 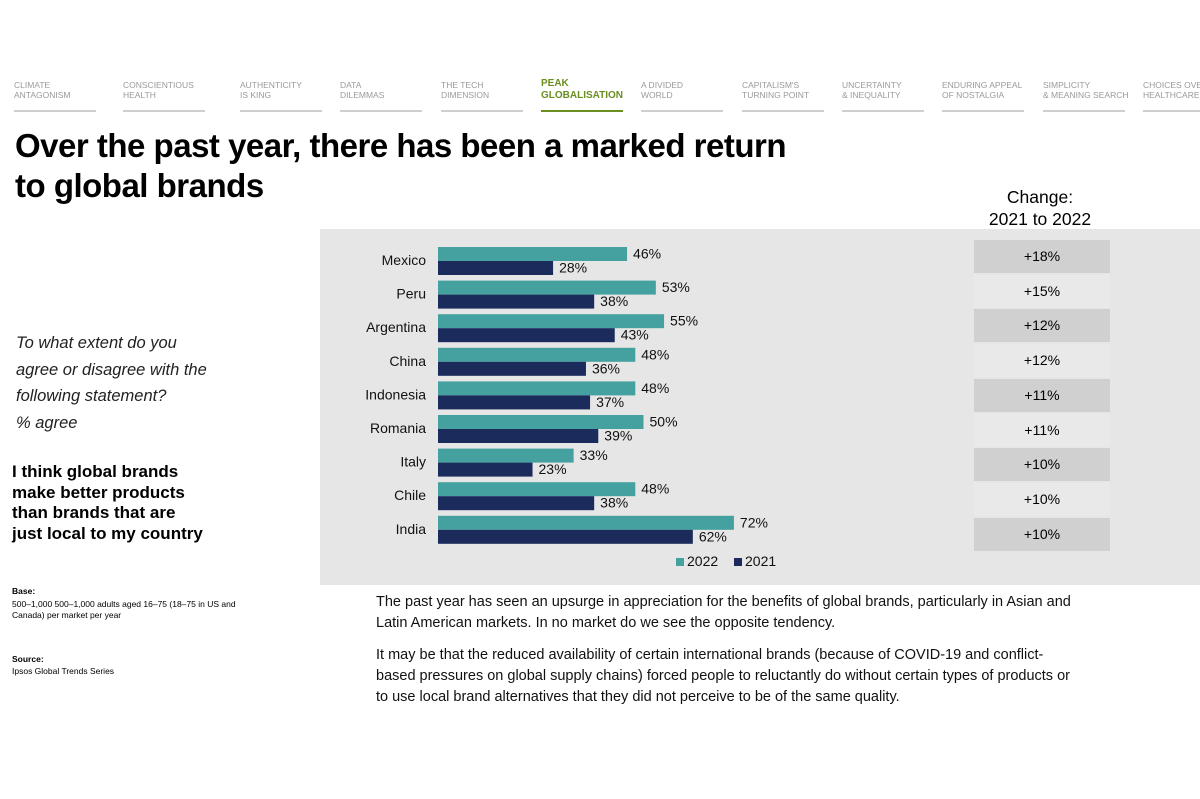 I want to click on data-label-2022: 53%, so click(x=676, y=287).